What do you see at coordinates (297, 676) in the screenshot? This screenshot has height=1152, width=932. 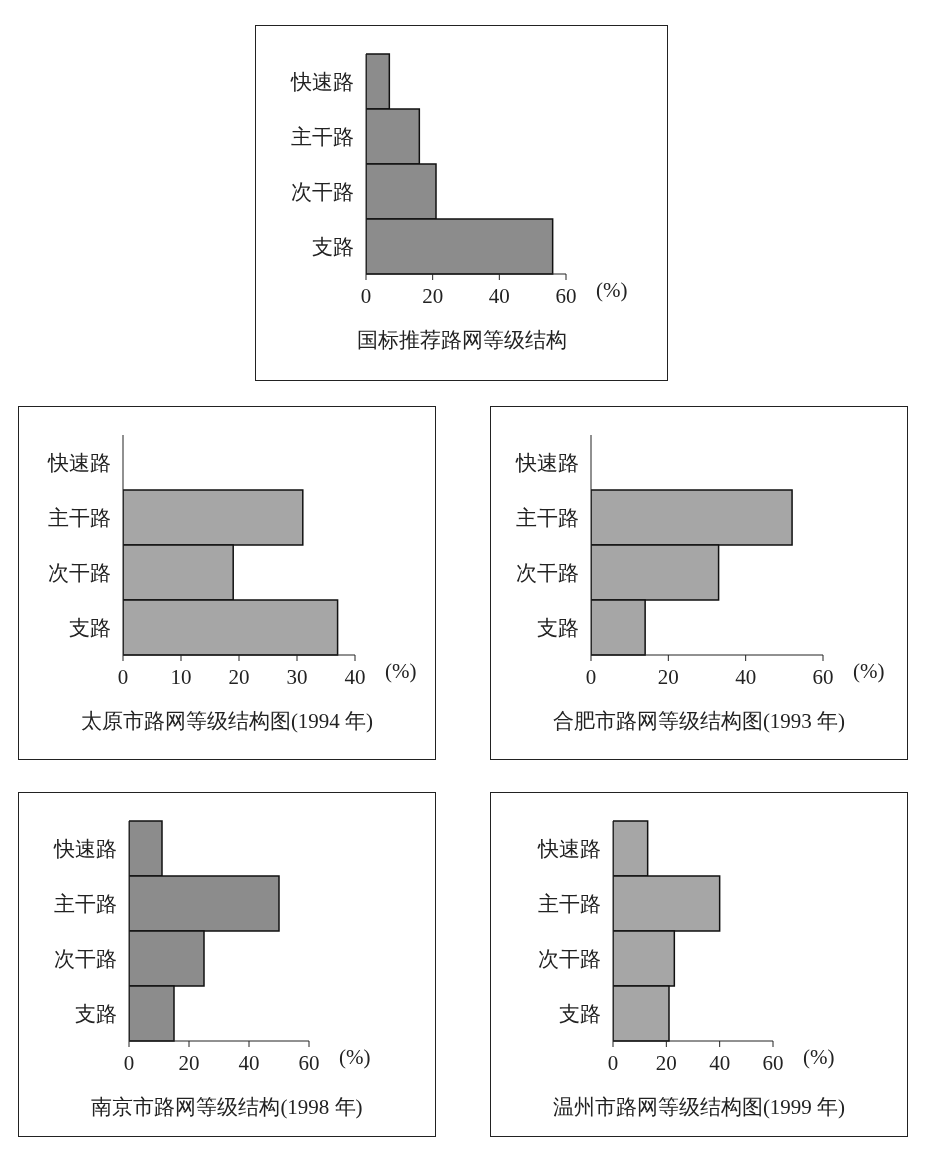 I see `x-tick-label: 30` at bounding box center [297, 676].